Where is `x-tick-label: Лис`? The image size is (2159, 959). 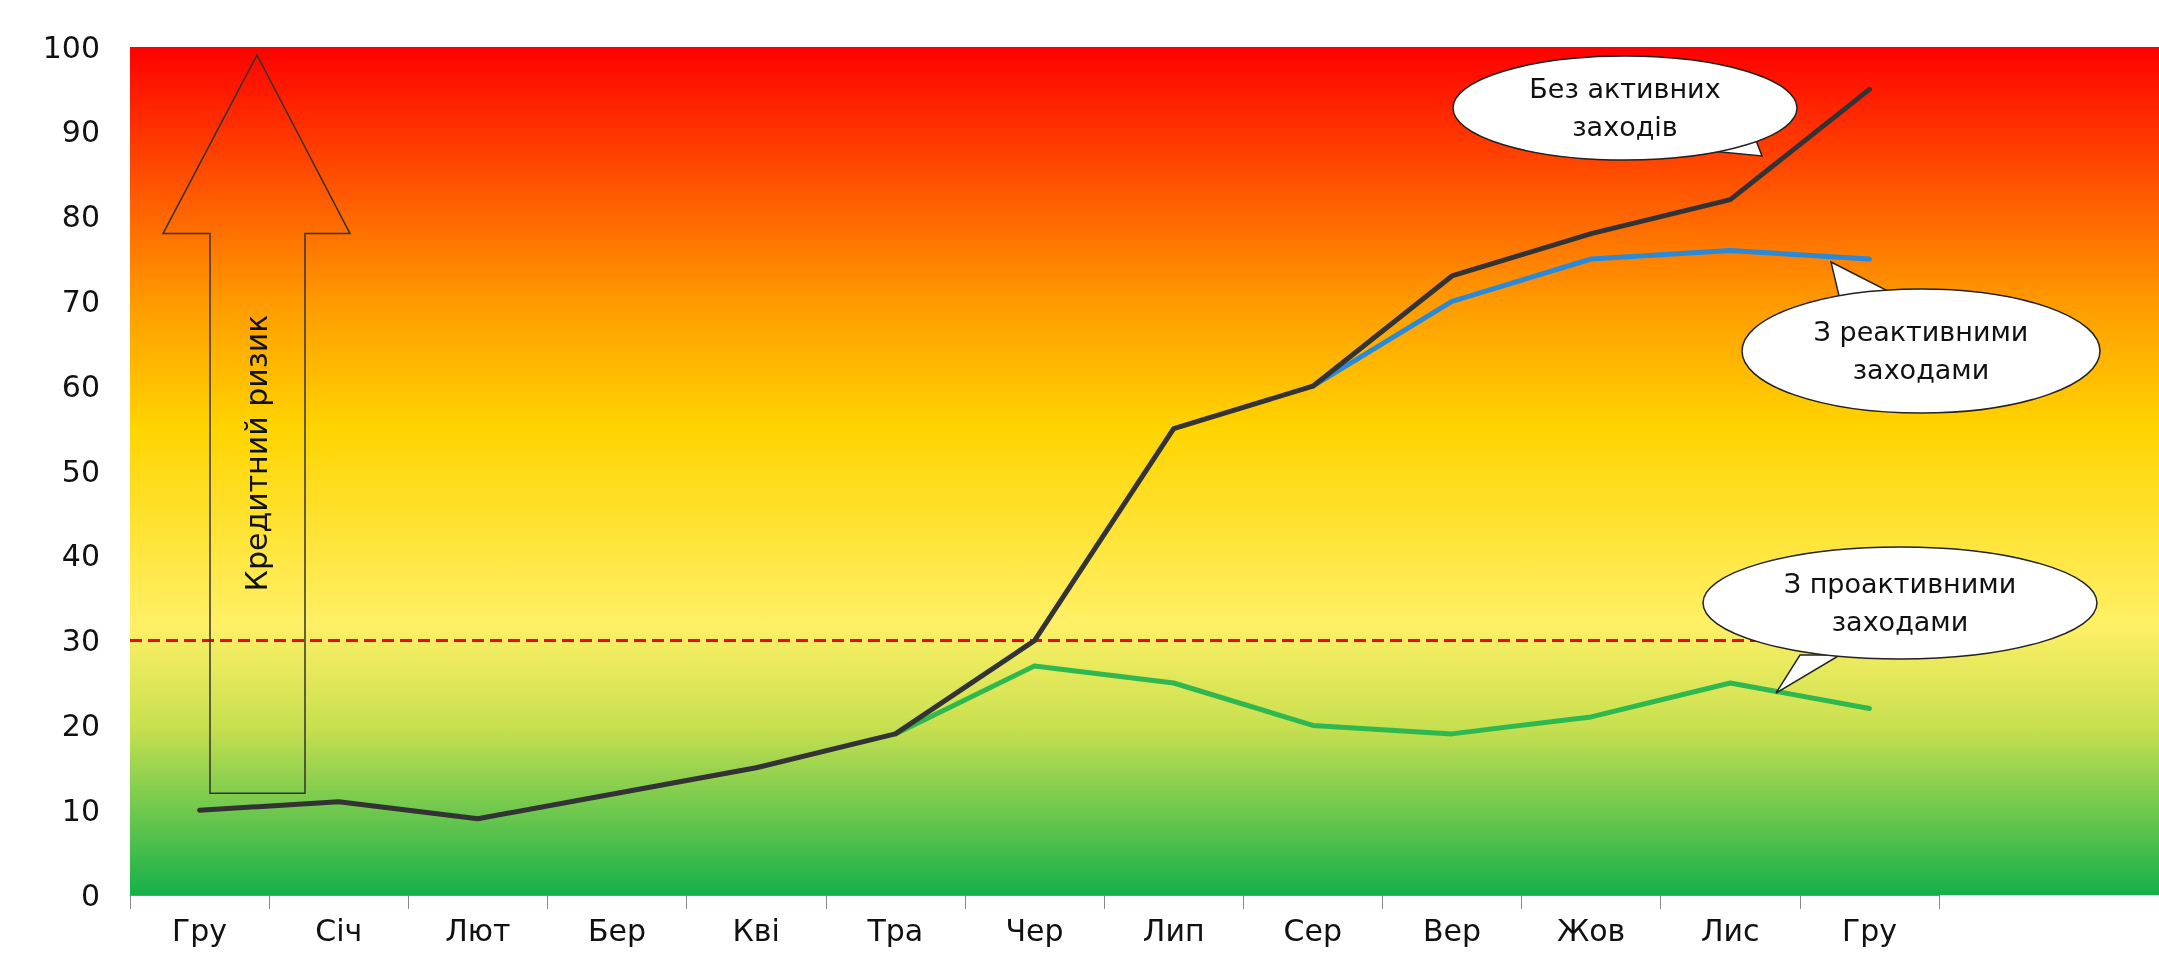
x-tick-label: Лис is located at coordinates (1730, 930).